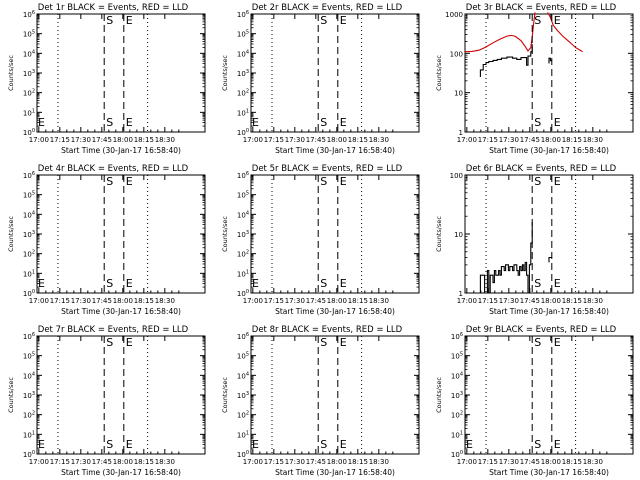 This screenshot has width=640, height=480. I want to click on y-tick-label: 10, so click(458, 235).